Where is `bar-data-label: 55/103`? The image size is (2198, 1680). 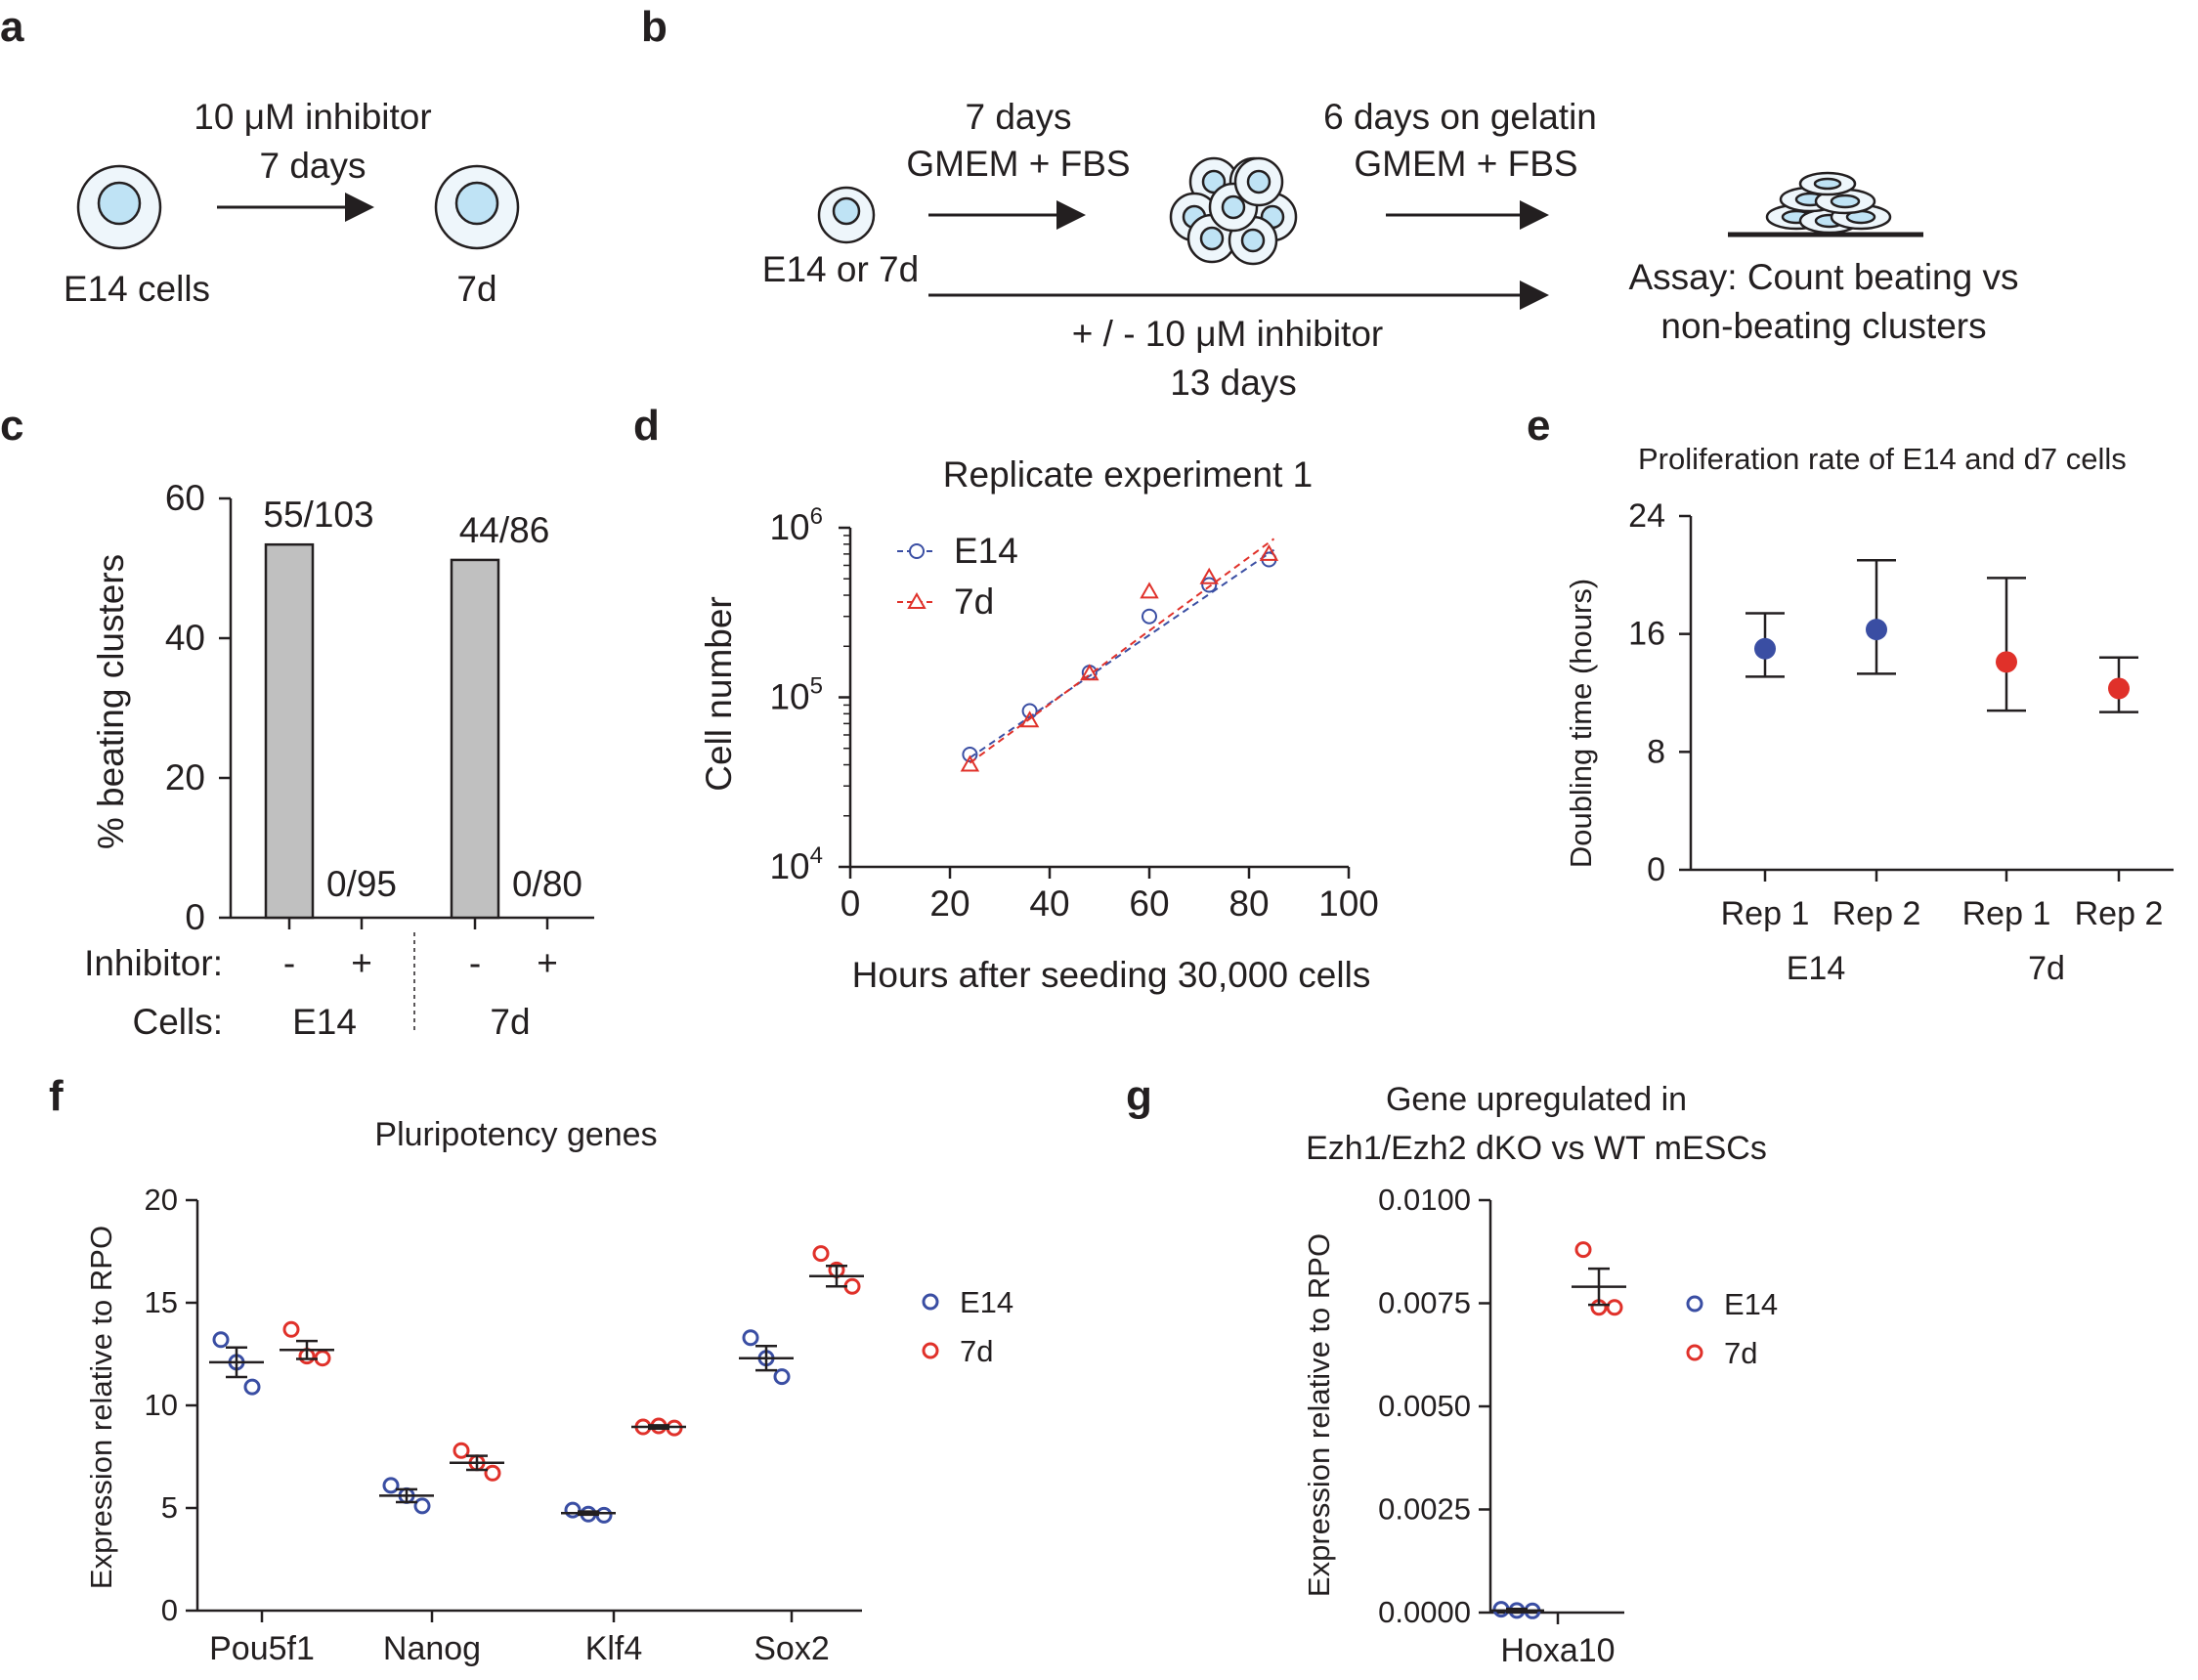
bar-data-label: 55/103 is located at coordinates (318, 515).